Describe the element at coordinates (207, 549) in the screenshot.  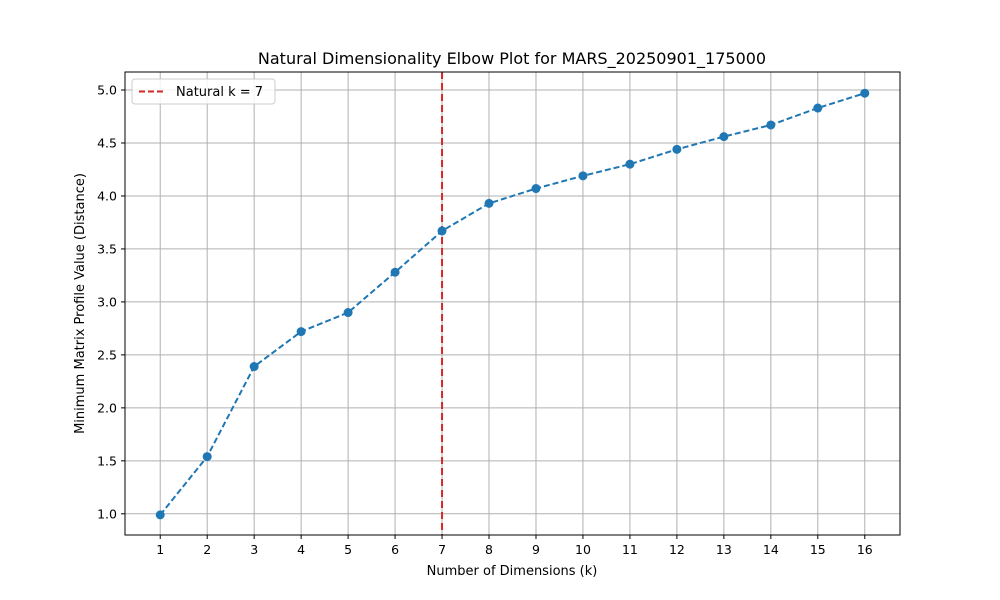
I see `x-tick-label: 2` at that location.